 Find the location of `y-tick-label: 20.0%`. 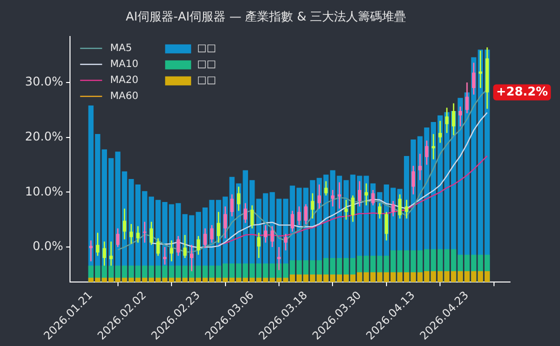

y-tick-label: 20.0% is located at coordinates (44, 136).